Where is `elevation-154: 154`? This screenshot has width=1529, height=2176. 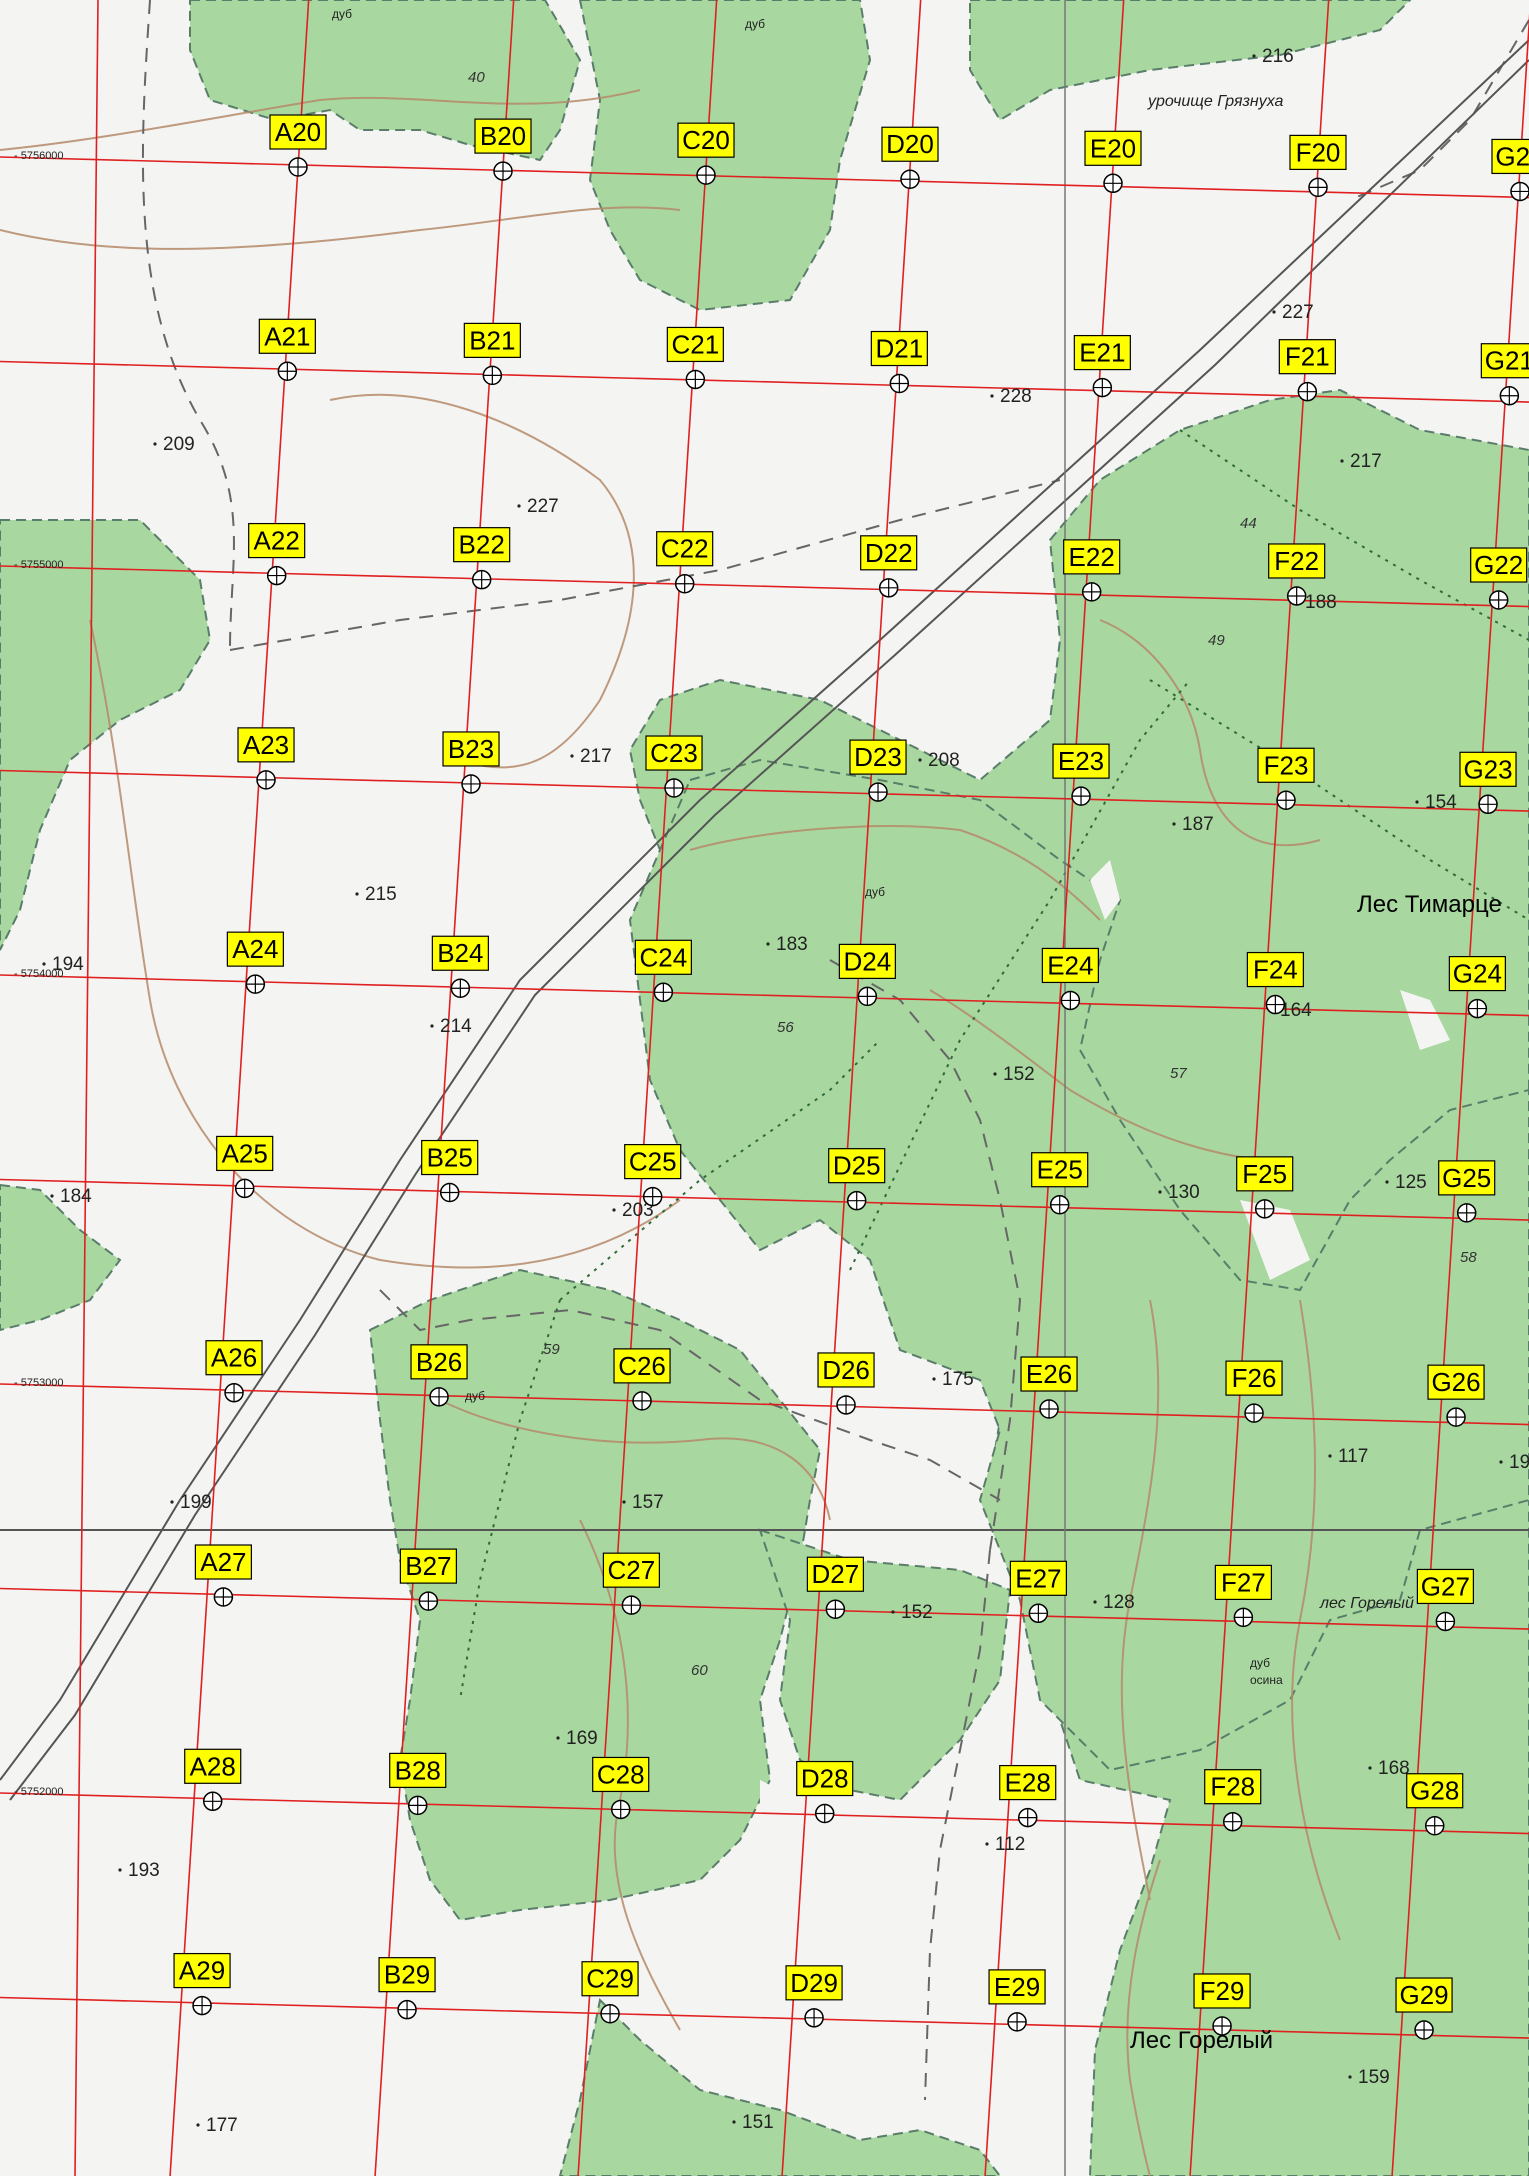
elevation-154: 154 is located at coordinates (1436, 802).